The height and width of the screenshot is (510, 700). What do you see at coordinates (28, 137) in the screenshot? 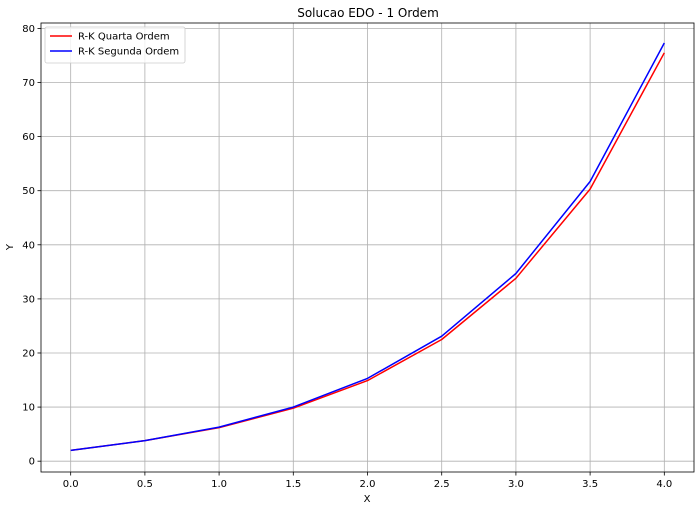
I see `y-tick-label: 60` at bounding box center [28, 137].